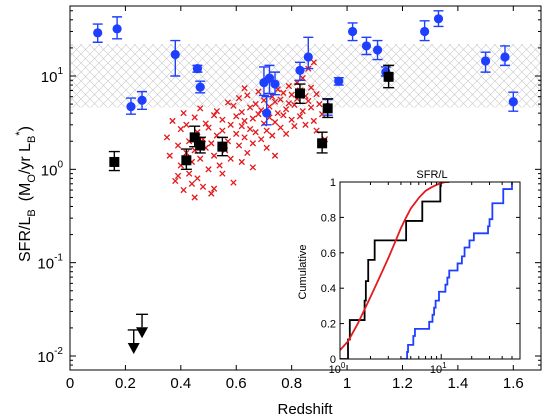  Describe the element at coordinates (328, 289) in the screenshot. I see `inset-y-tick-label: 0.4` at that location.